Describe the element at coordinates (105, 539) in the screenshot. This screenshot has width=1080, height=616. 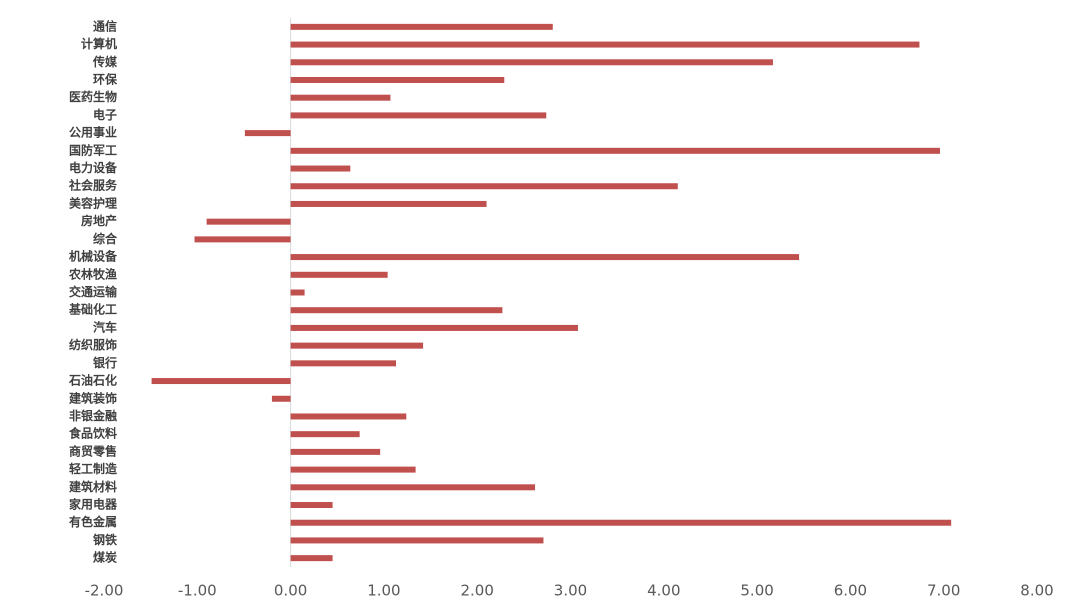
I see `y-tick-label: 钢铁` at that location.